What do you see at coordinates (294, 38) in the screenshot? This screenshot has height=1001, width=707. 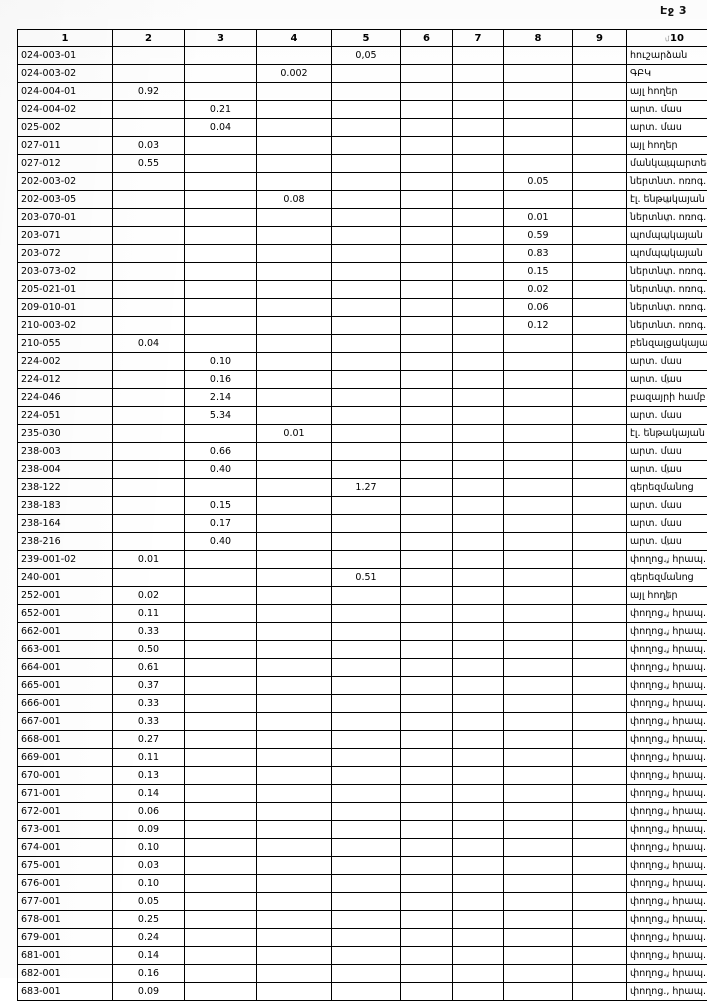 I see `column-header-4: 4` at bounding box center [294, 38].